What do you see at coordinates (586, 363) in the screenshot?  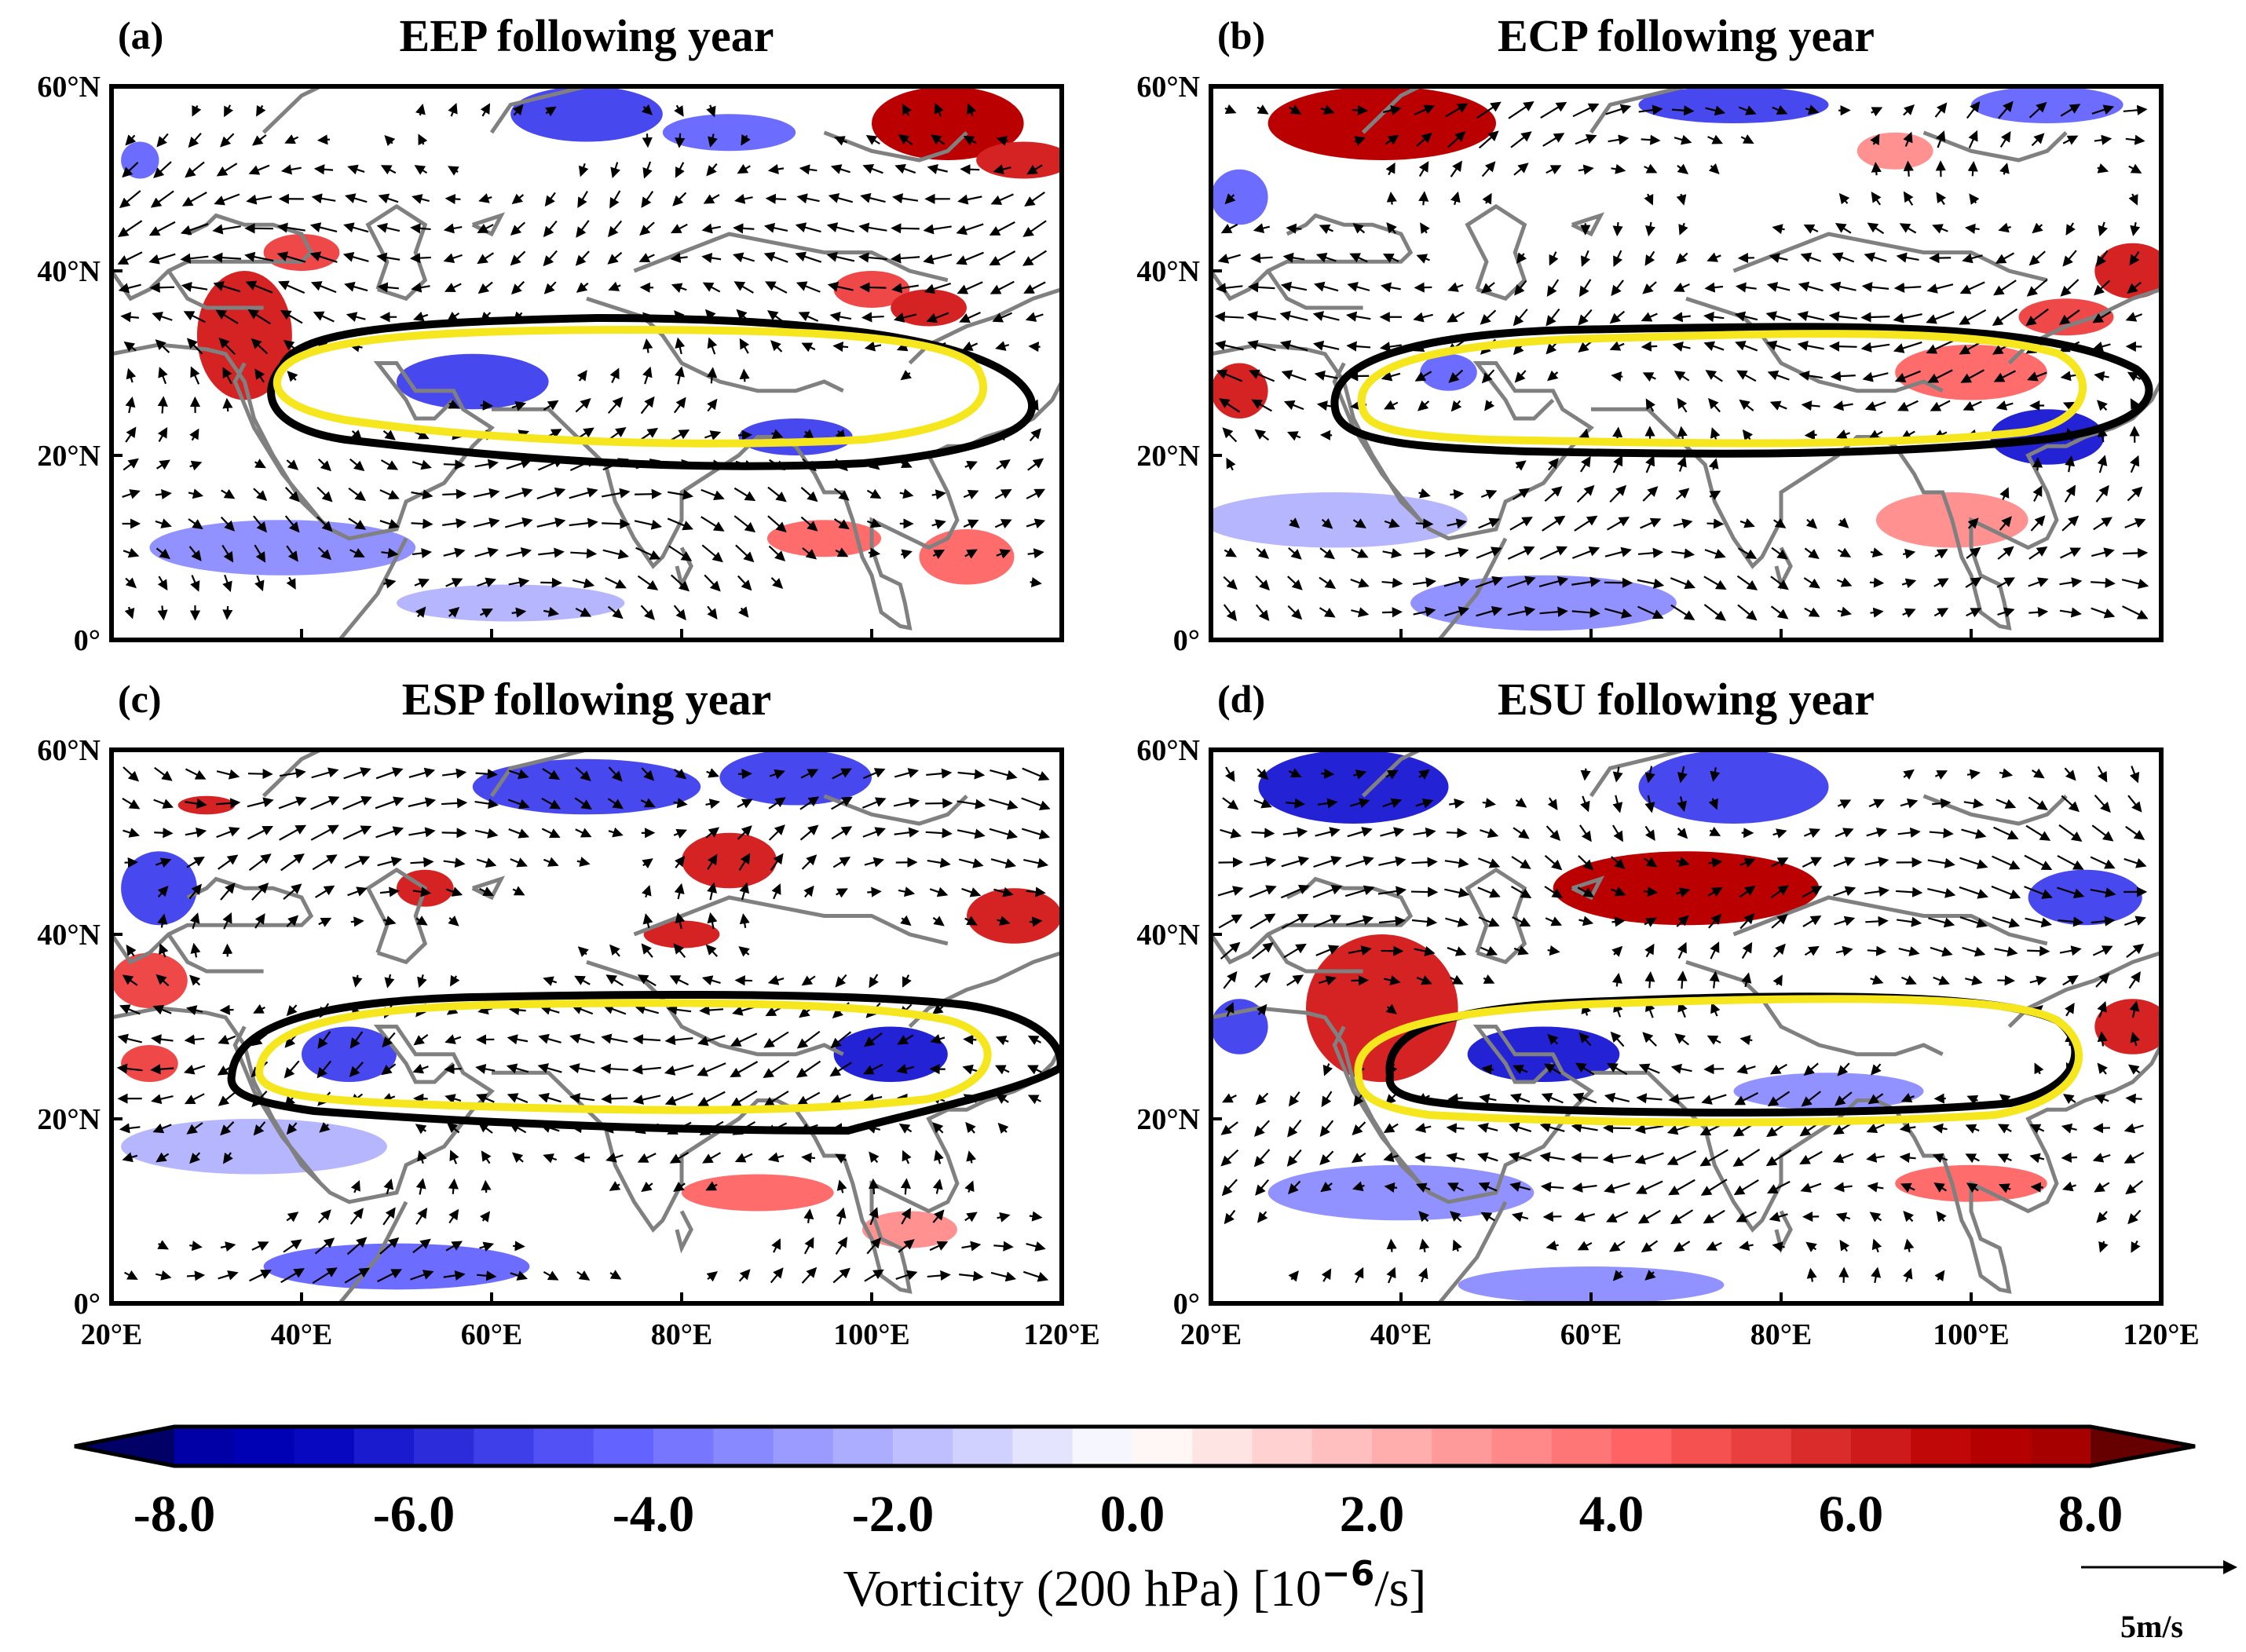 I see `panel-a-frame` at bounding box center [586, 363].